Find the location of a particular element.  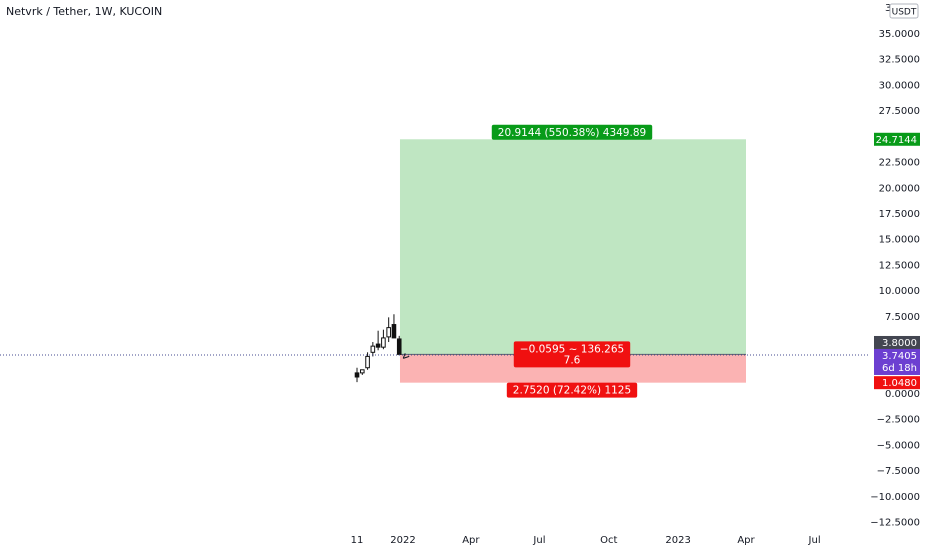

y-tick-label: 27.5000 is located at coordinates (899, 111).